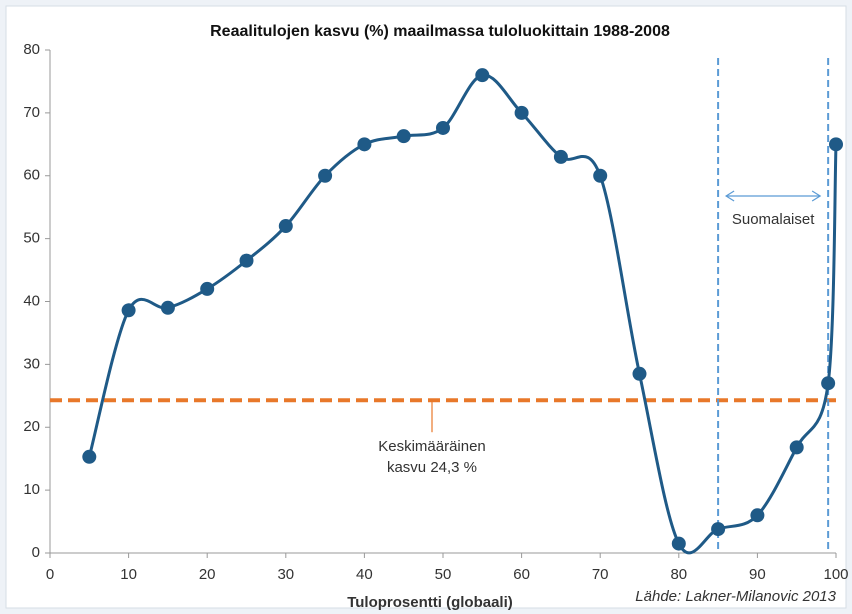 This screenshot has width=852, height=614. Describe the element at coordinates (364, 574) in the screenshot. I see `x-tick-label: 40` at that location.